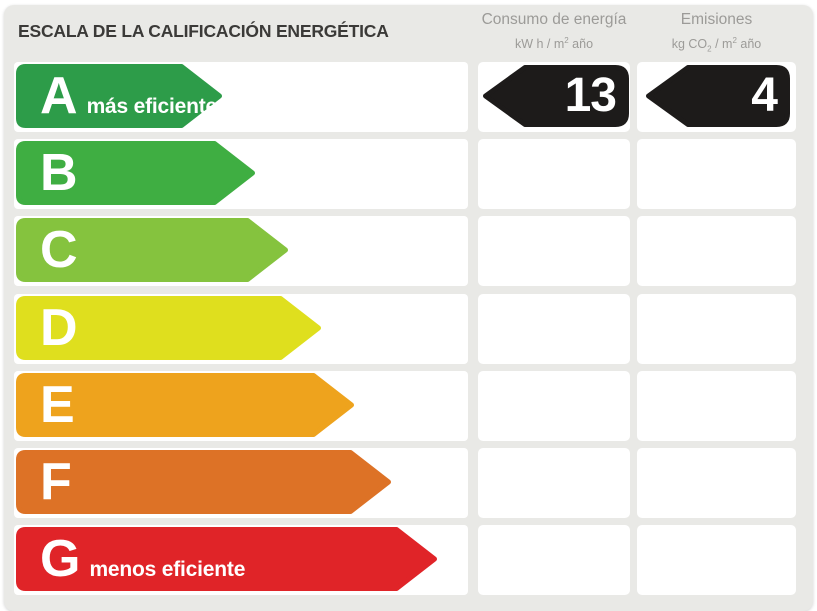 The height and width of the screenshot is (611, 817). Describe the element at coordinates (408, 406) in the screenshot. I see `rating-row: E` at that location.